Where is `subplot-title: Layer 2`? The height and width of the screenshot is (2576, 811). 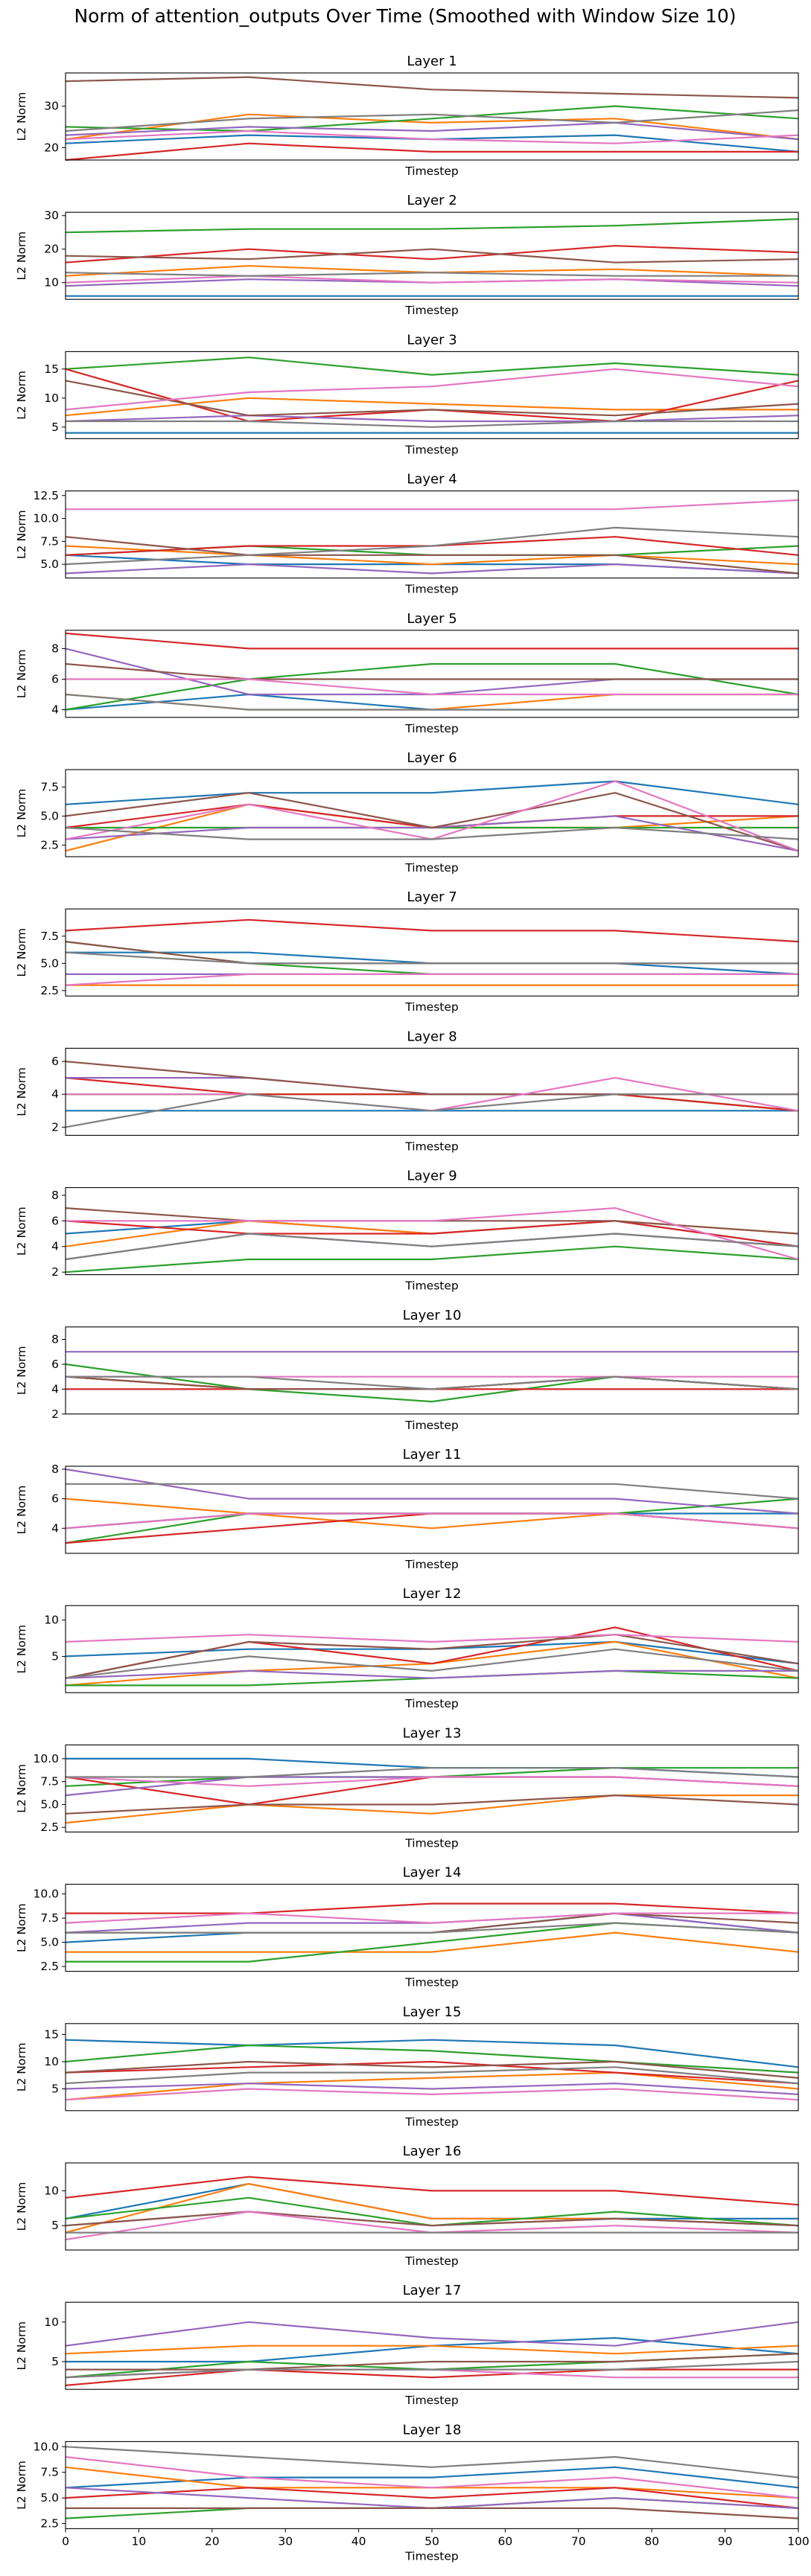 subplot-title: Layer 2 is located at coordinates (432, 200).